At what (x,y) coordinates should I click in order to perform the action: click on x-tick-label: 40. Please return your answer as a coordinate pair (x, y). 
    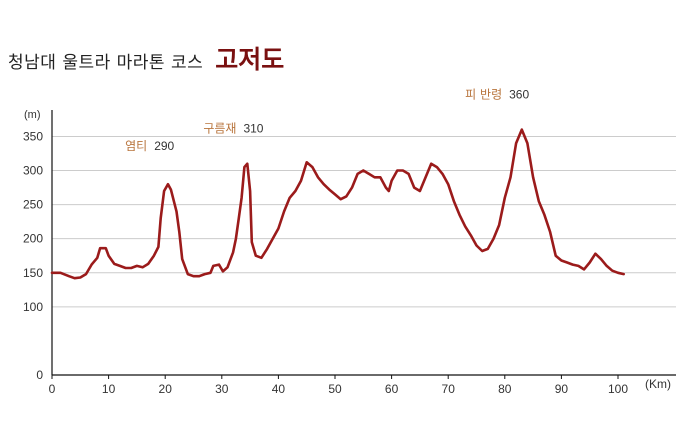
    Looking at the image, I should click on (279, 389).